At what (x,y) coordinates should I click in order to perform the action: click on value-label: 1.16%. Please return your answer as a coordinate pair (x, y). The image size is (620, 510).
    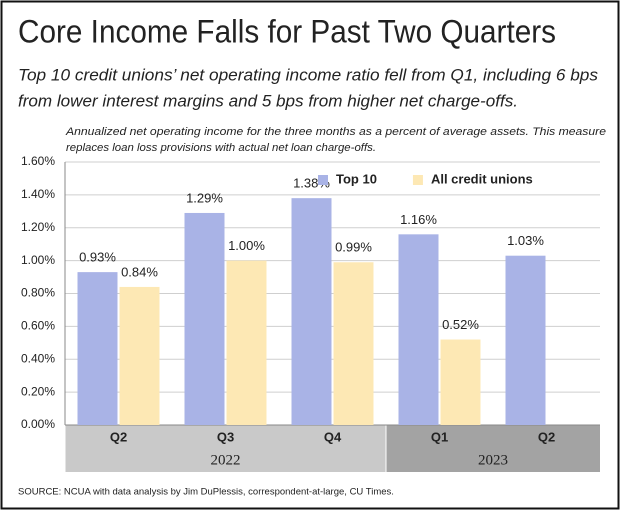
    Looking at the image, I should click on (418, 219).